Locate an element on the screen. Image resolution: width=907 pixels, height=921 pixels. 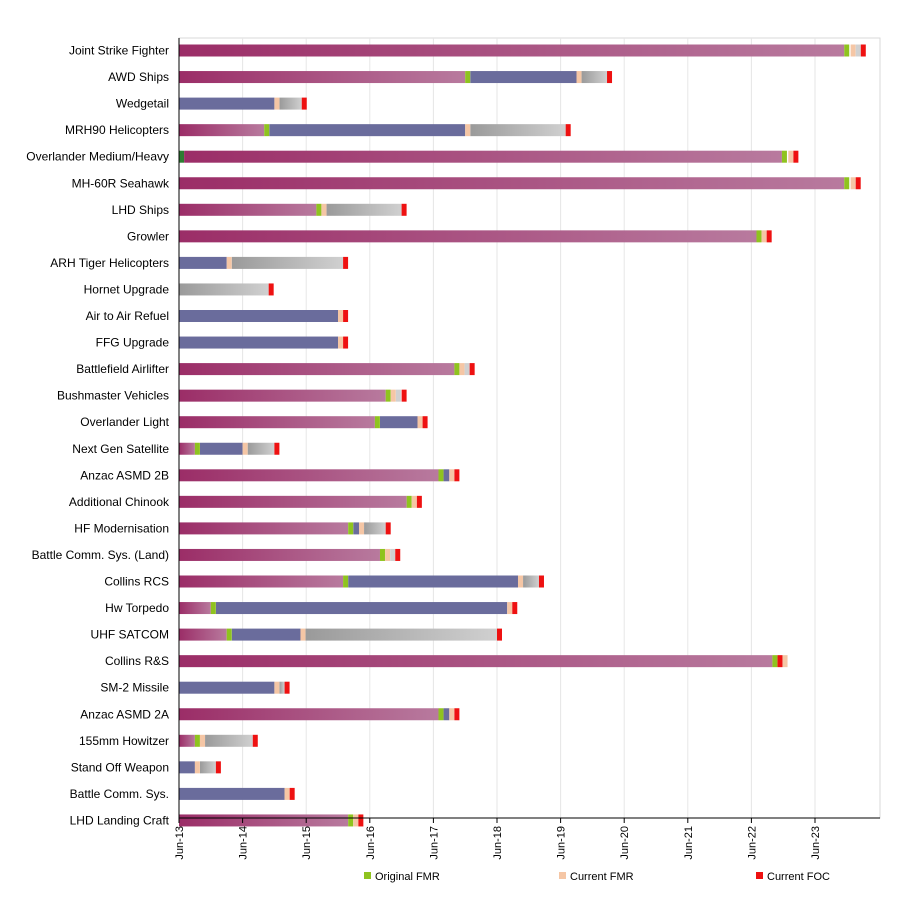
category-label-battle-comm-sys-land: Battle Comm. Sys. (Land) is located at coordinates (100, 555).